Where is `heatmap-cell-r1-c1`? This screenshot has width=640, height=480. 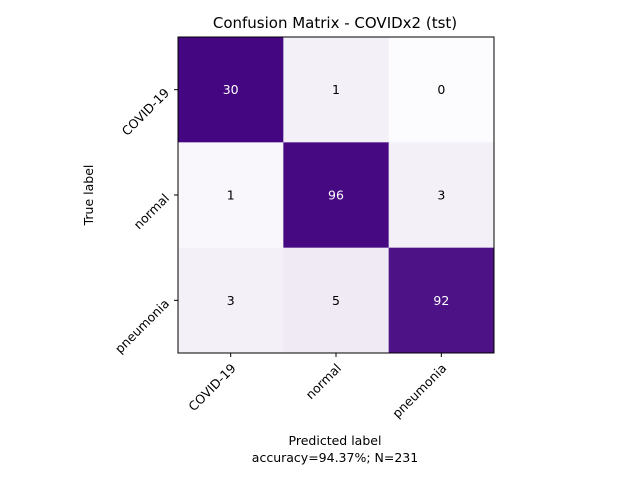 heatmap-cell-r1-c1 is located at coordinates (336, 195).